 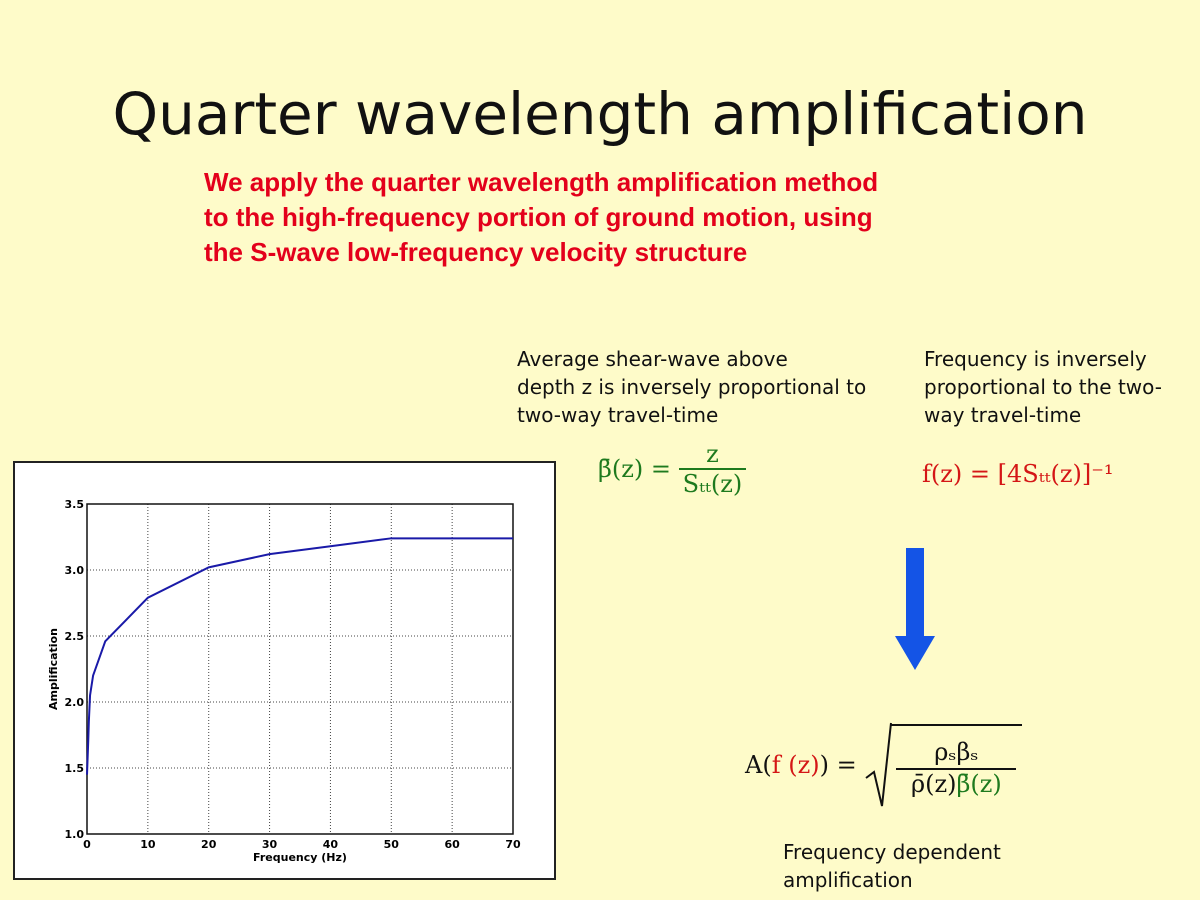 What do you see at coordinates (75, 570) in the screenshot?
I see `y-tick-label: 3.0` at bounding box center [75, 570].